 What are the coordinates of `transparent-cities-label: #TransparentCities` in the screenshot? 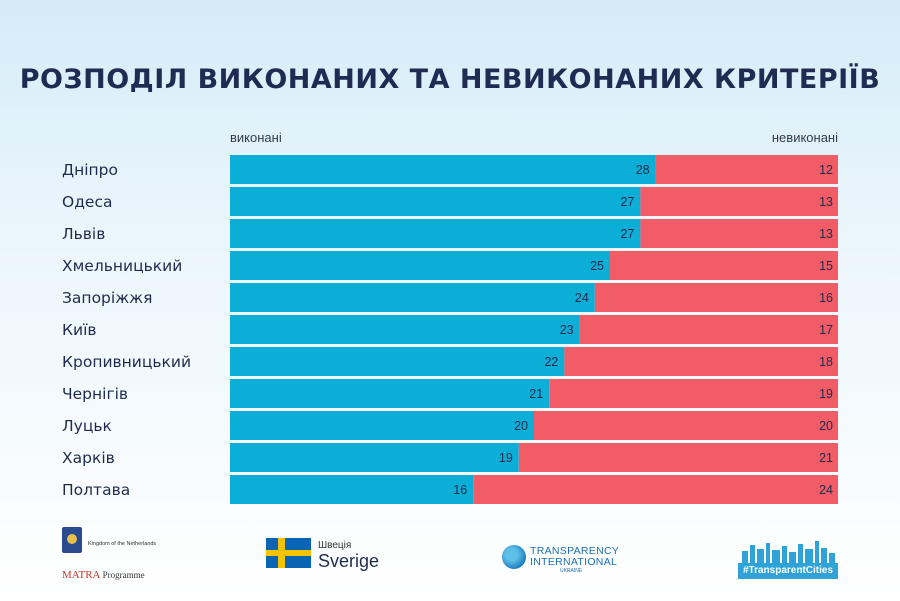 It's located at (788, 571).